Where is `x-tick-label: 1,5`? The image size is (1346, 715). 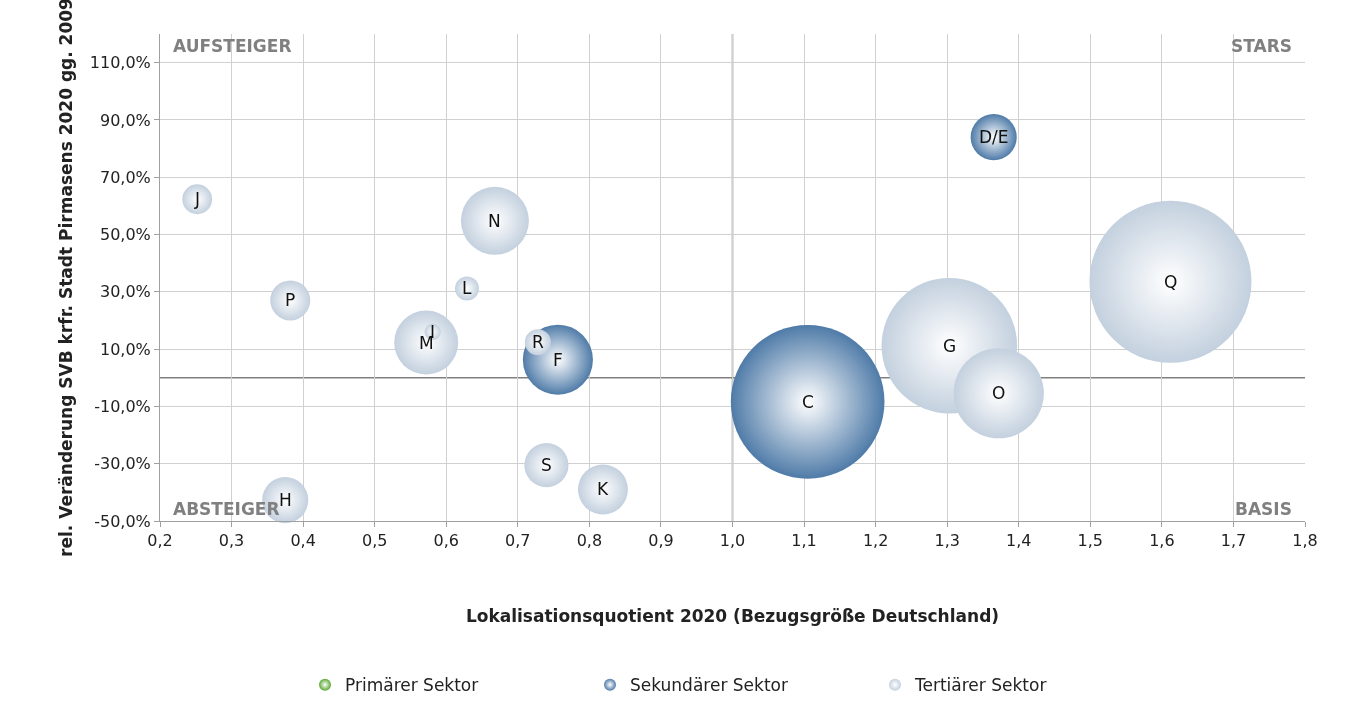
x-tick-label: 1,5 is located at coordinates (1090, 541).